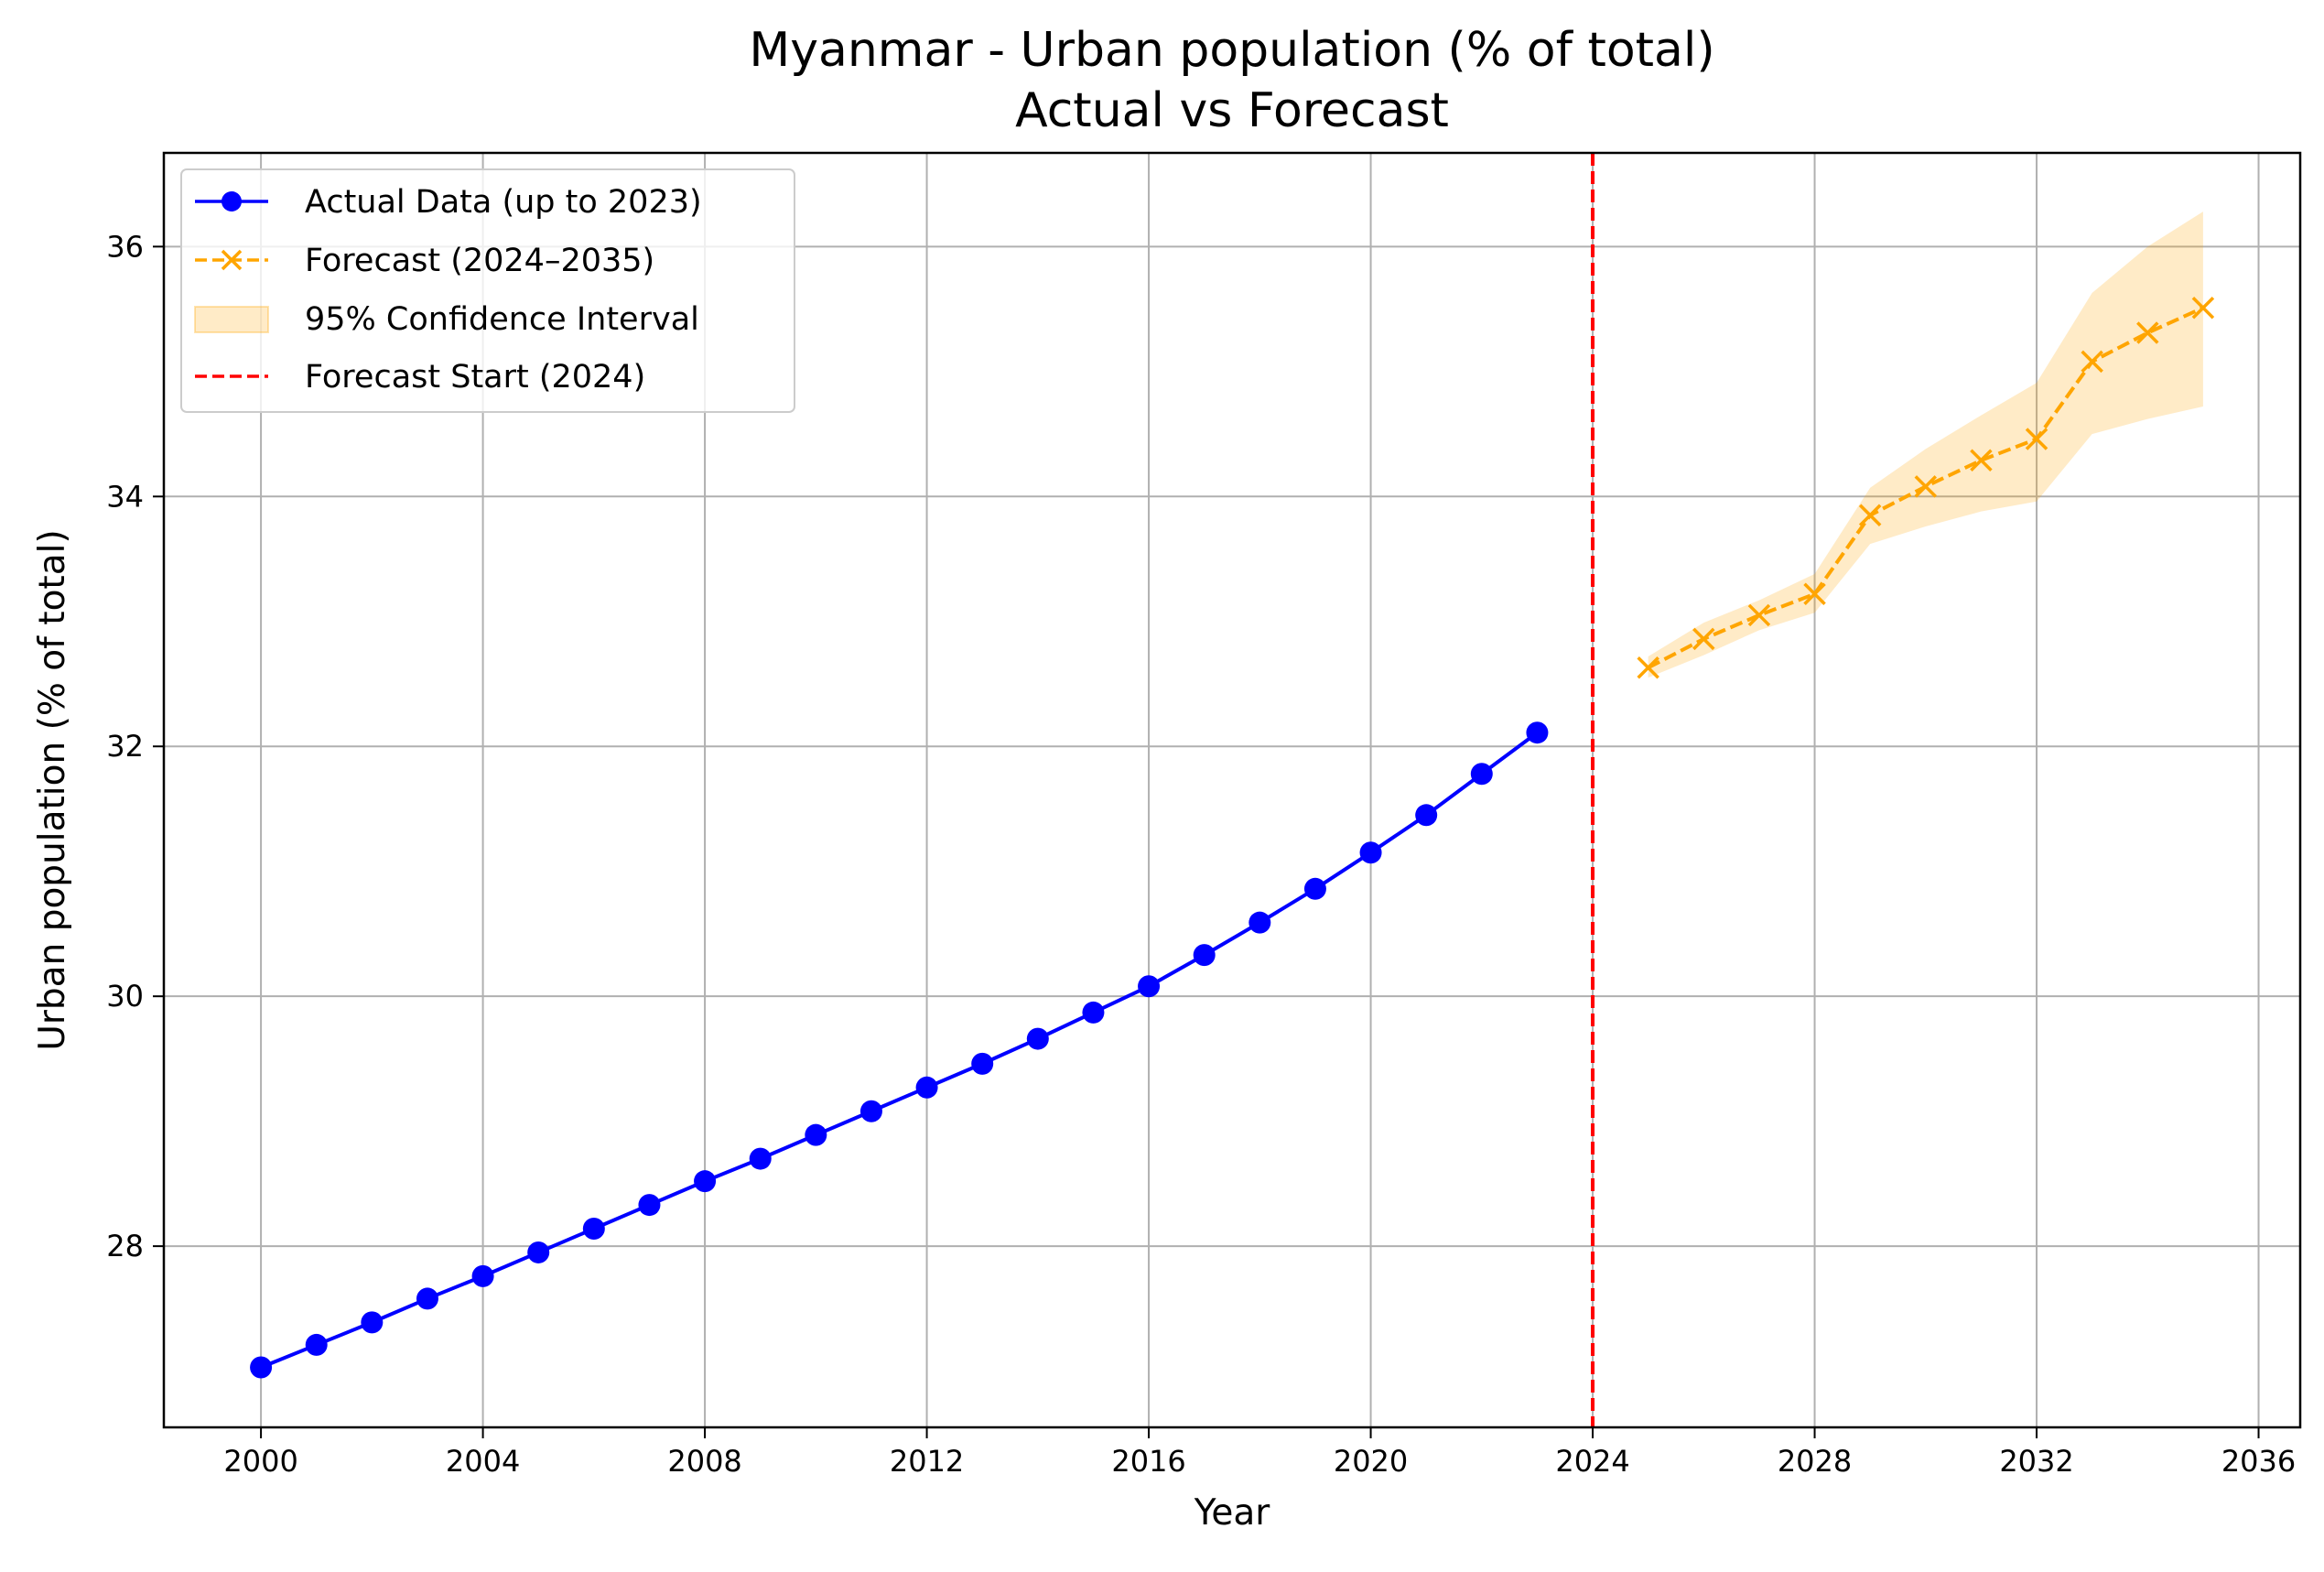 This screenshot has height=1572, width=2324. What do you see at coordinates (231, 319) in the screenshot?
I see `legend-ci-swatch` at bounding box center [231, 319].